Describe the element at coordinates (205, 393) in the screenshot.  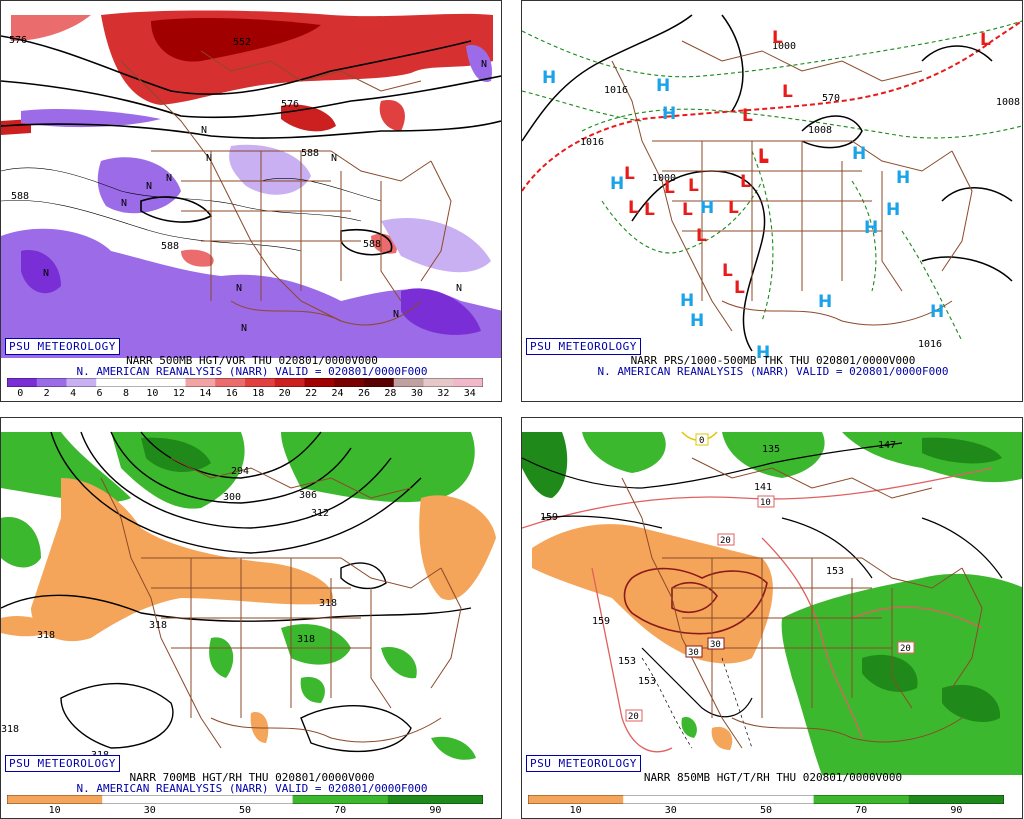
I see `colorbar-tick-label: 14` at that location.